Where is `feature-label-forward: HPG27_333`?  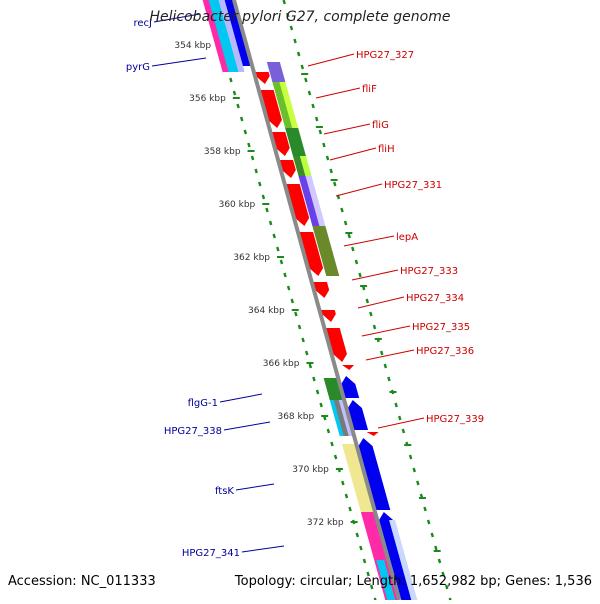
feature-label-forward: HPG27_333 is located at coordinates (429, 271).